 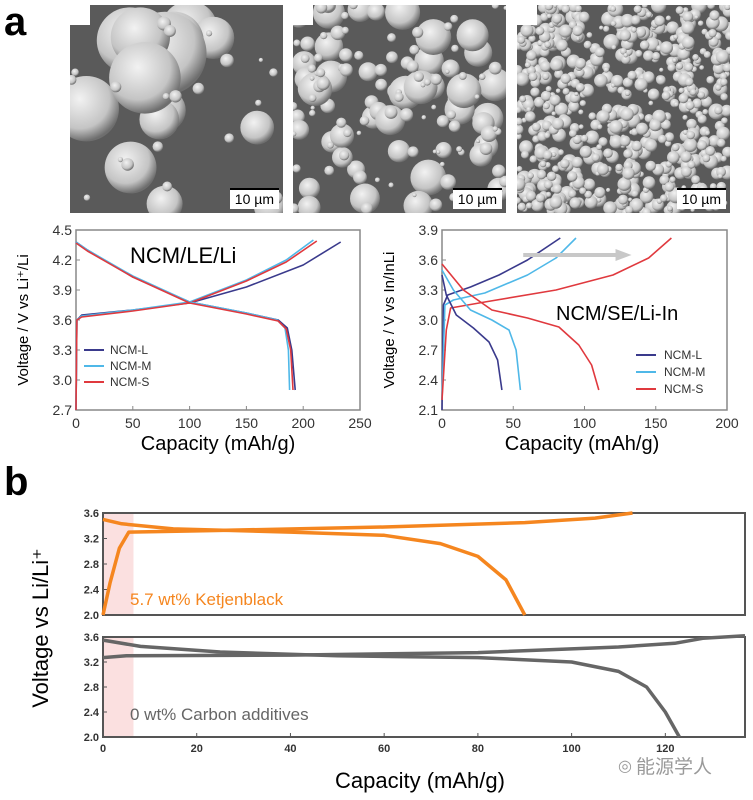 I want to click on x-tick-label: 50, so click(x=513, y=423).